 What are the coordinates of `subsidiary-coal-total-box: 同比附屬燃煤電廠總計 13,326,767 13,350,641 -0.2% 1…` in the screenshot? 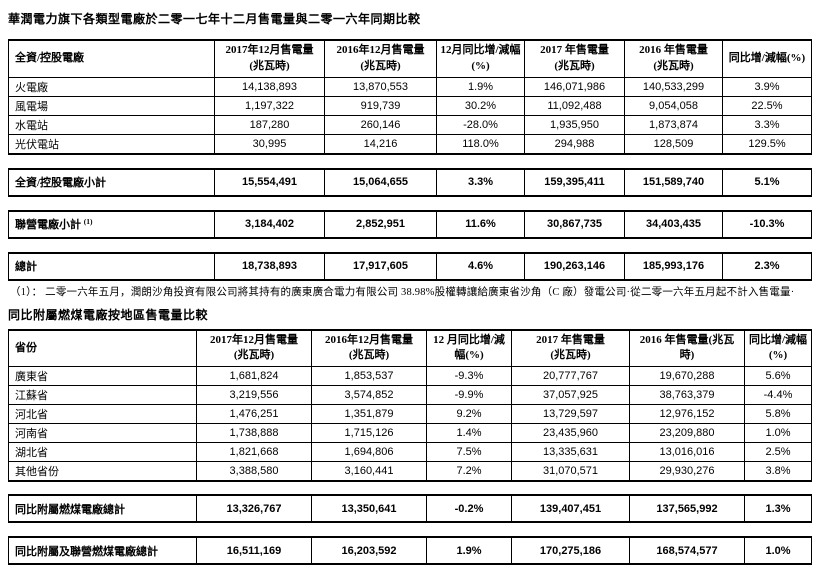 It's located at (410, 509).